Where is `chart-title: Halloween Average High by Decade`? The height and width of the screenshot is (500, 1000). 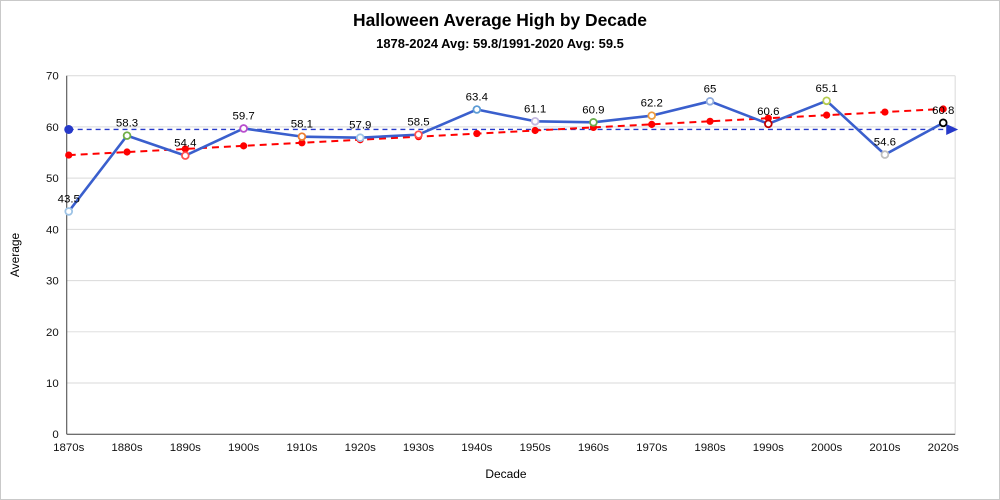
chart-title: Halloween Average High by Decade is located at coordinates (500, 20).